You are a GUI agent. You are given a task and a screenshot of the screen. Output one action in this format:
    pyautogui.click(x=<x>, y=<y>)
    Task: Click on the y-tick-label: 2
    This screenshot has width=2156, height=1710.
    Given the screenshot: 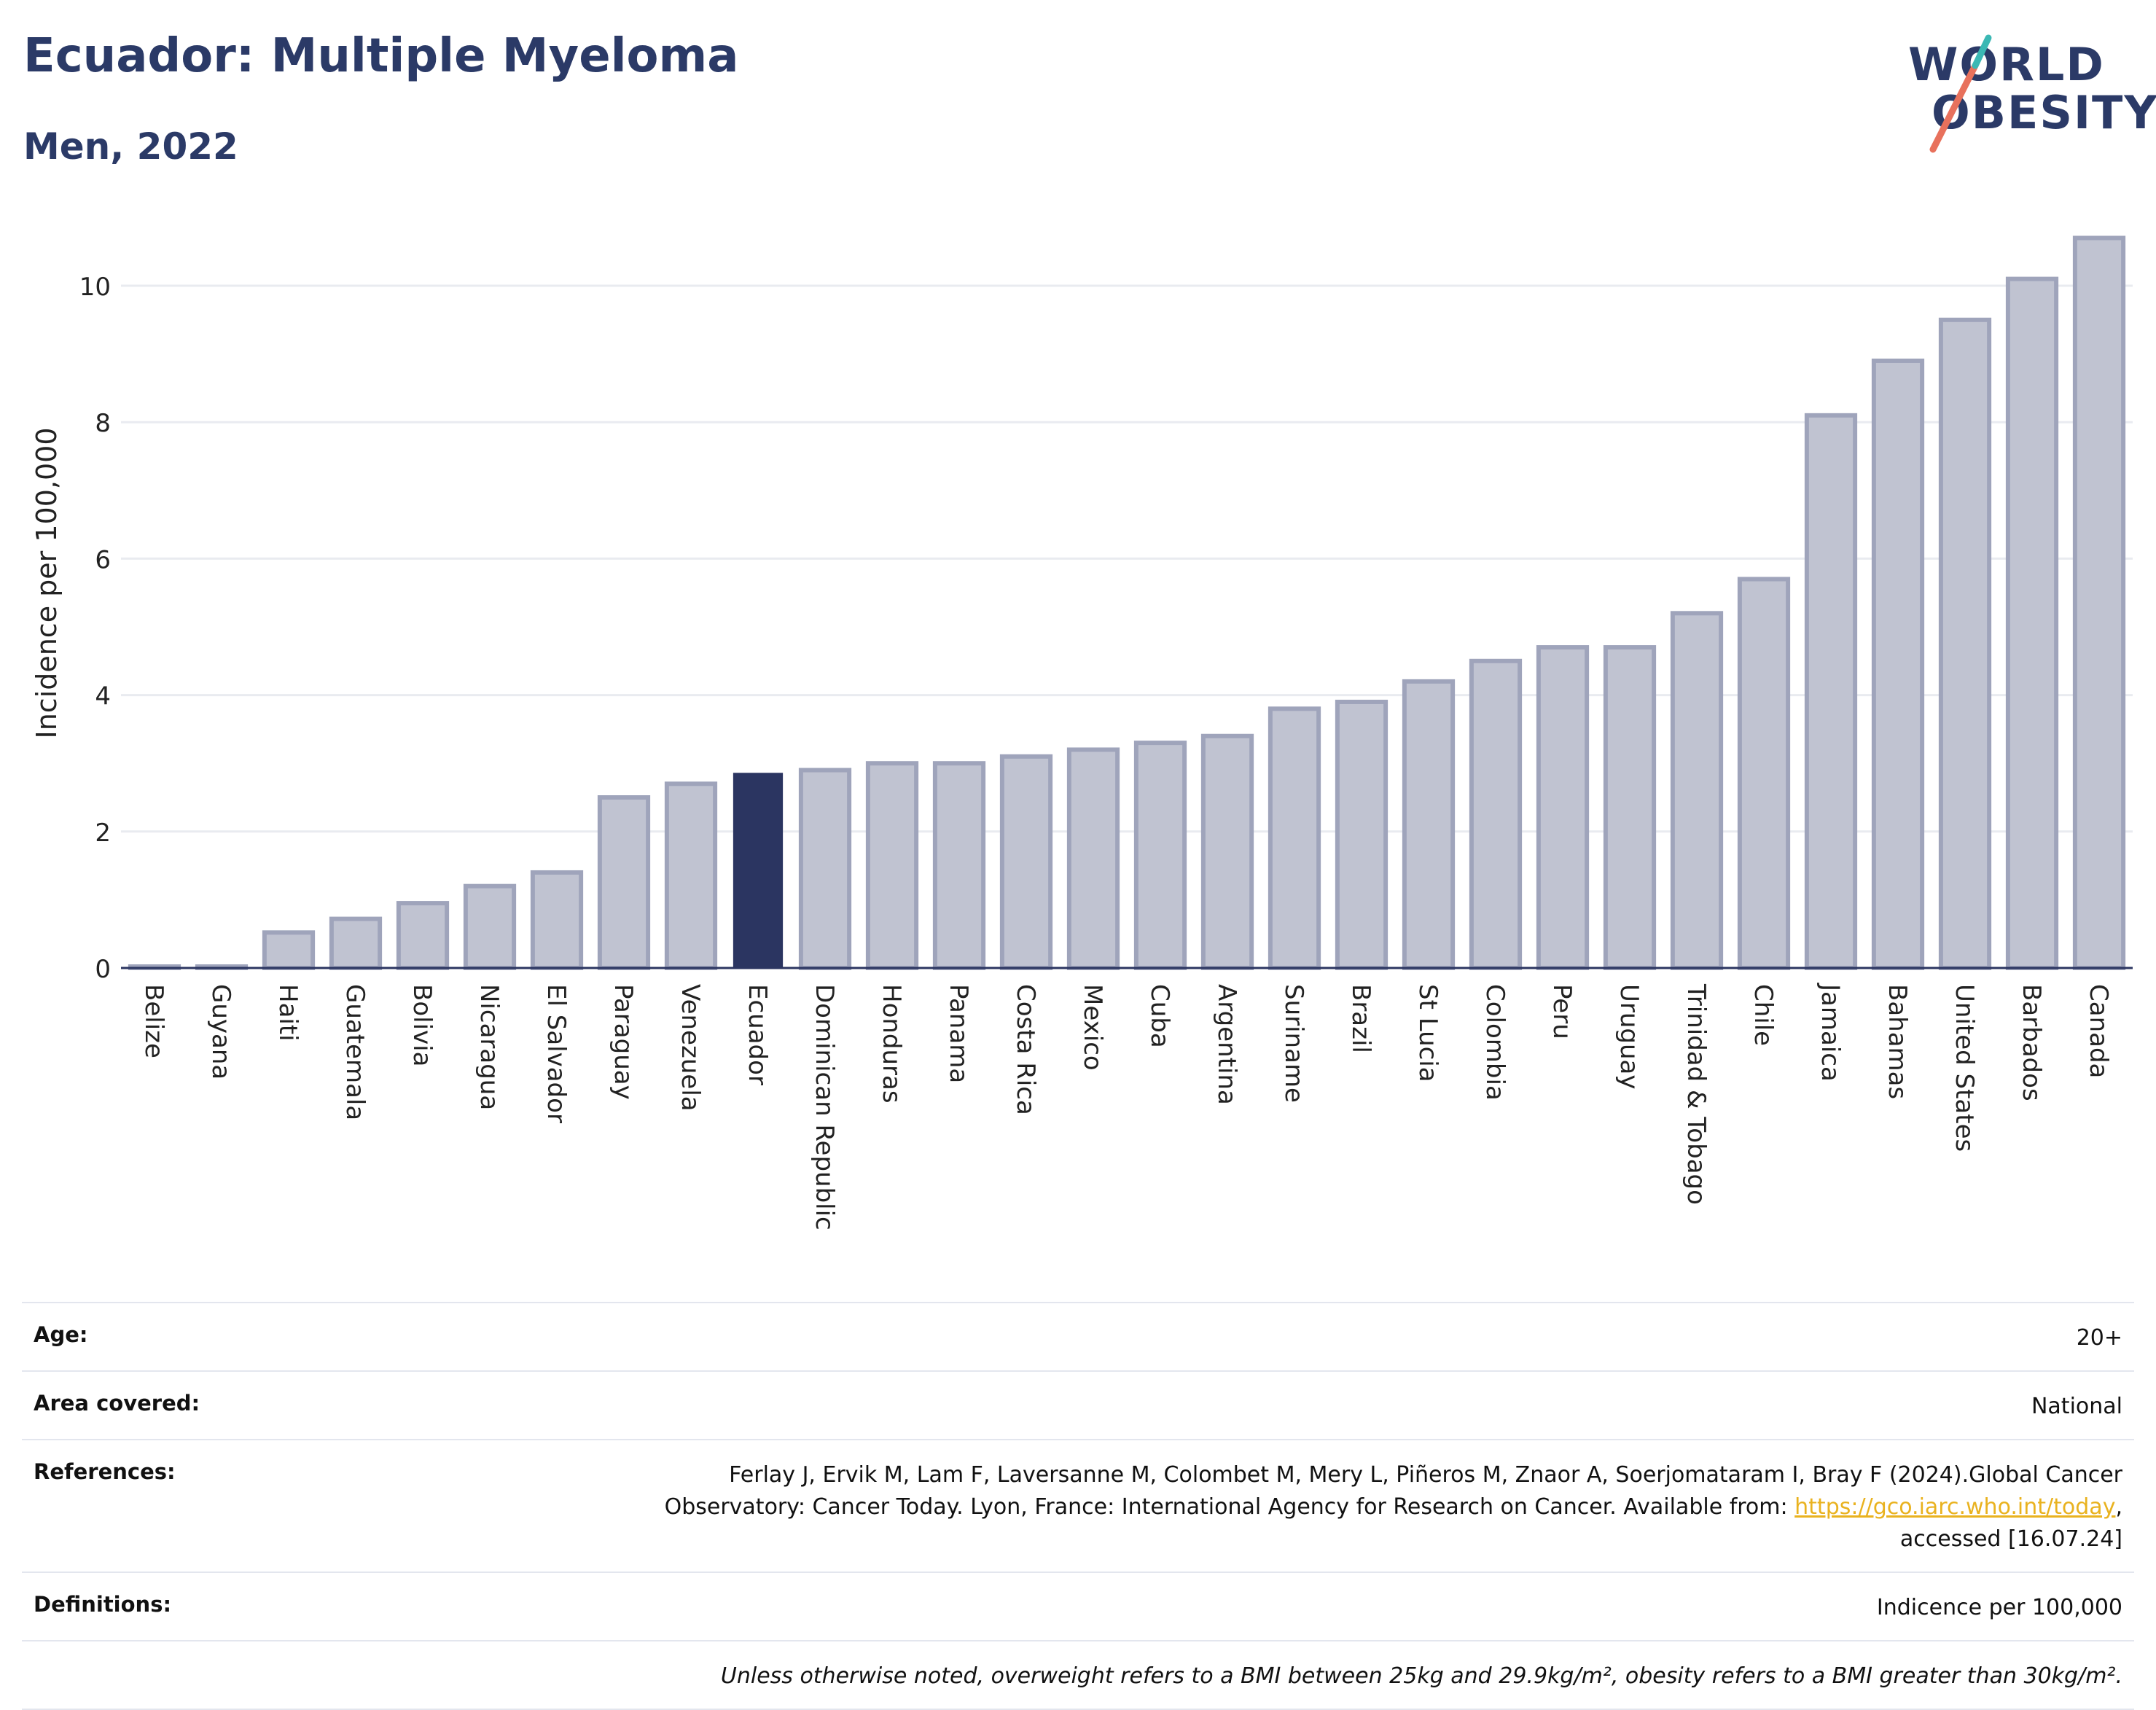 What is the action you would take?
    pyautogui.click(x=103, y=833)
    